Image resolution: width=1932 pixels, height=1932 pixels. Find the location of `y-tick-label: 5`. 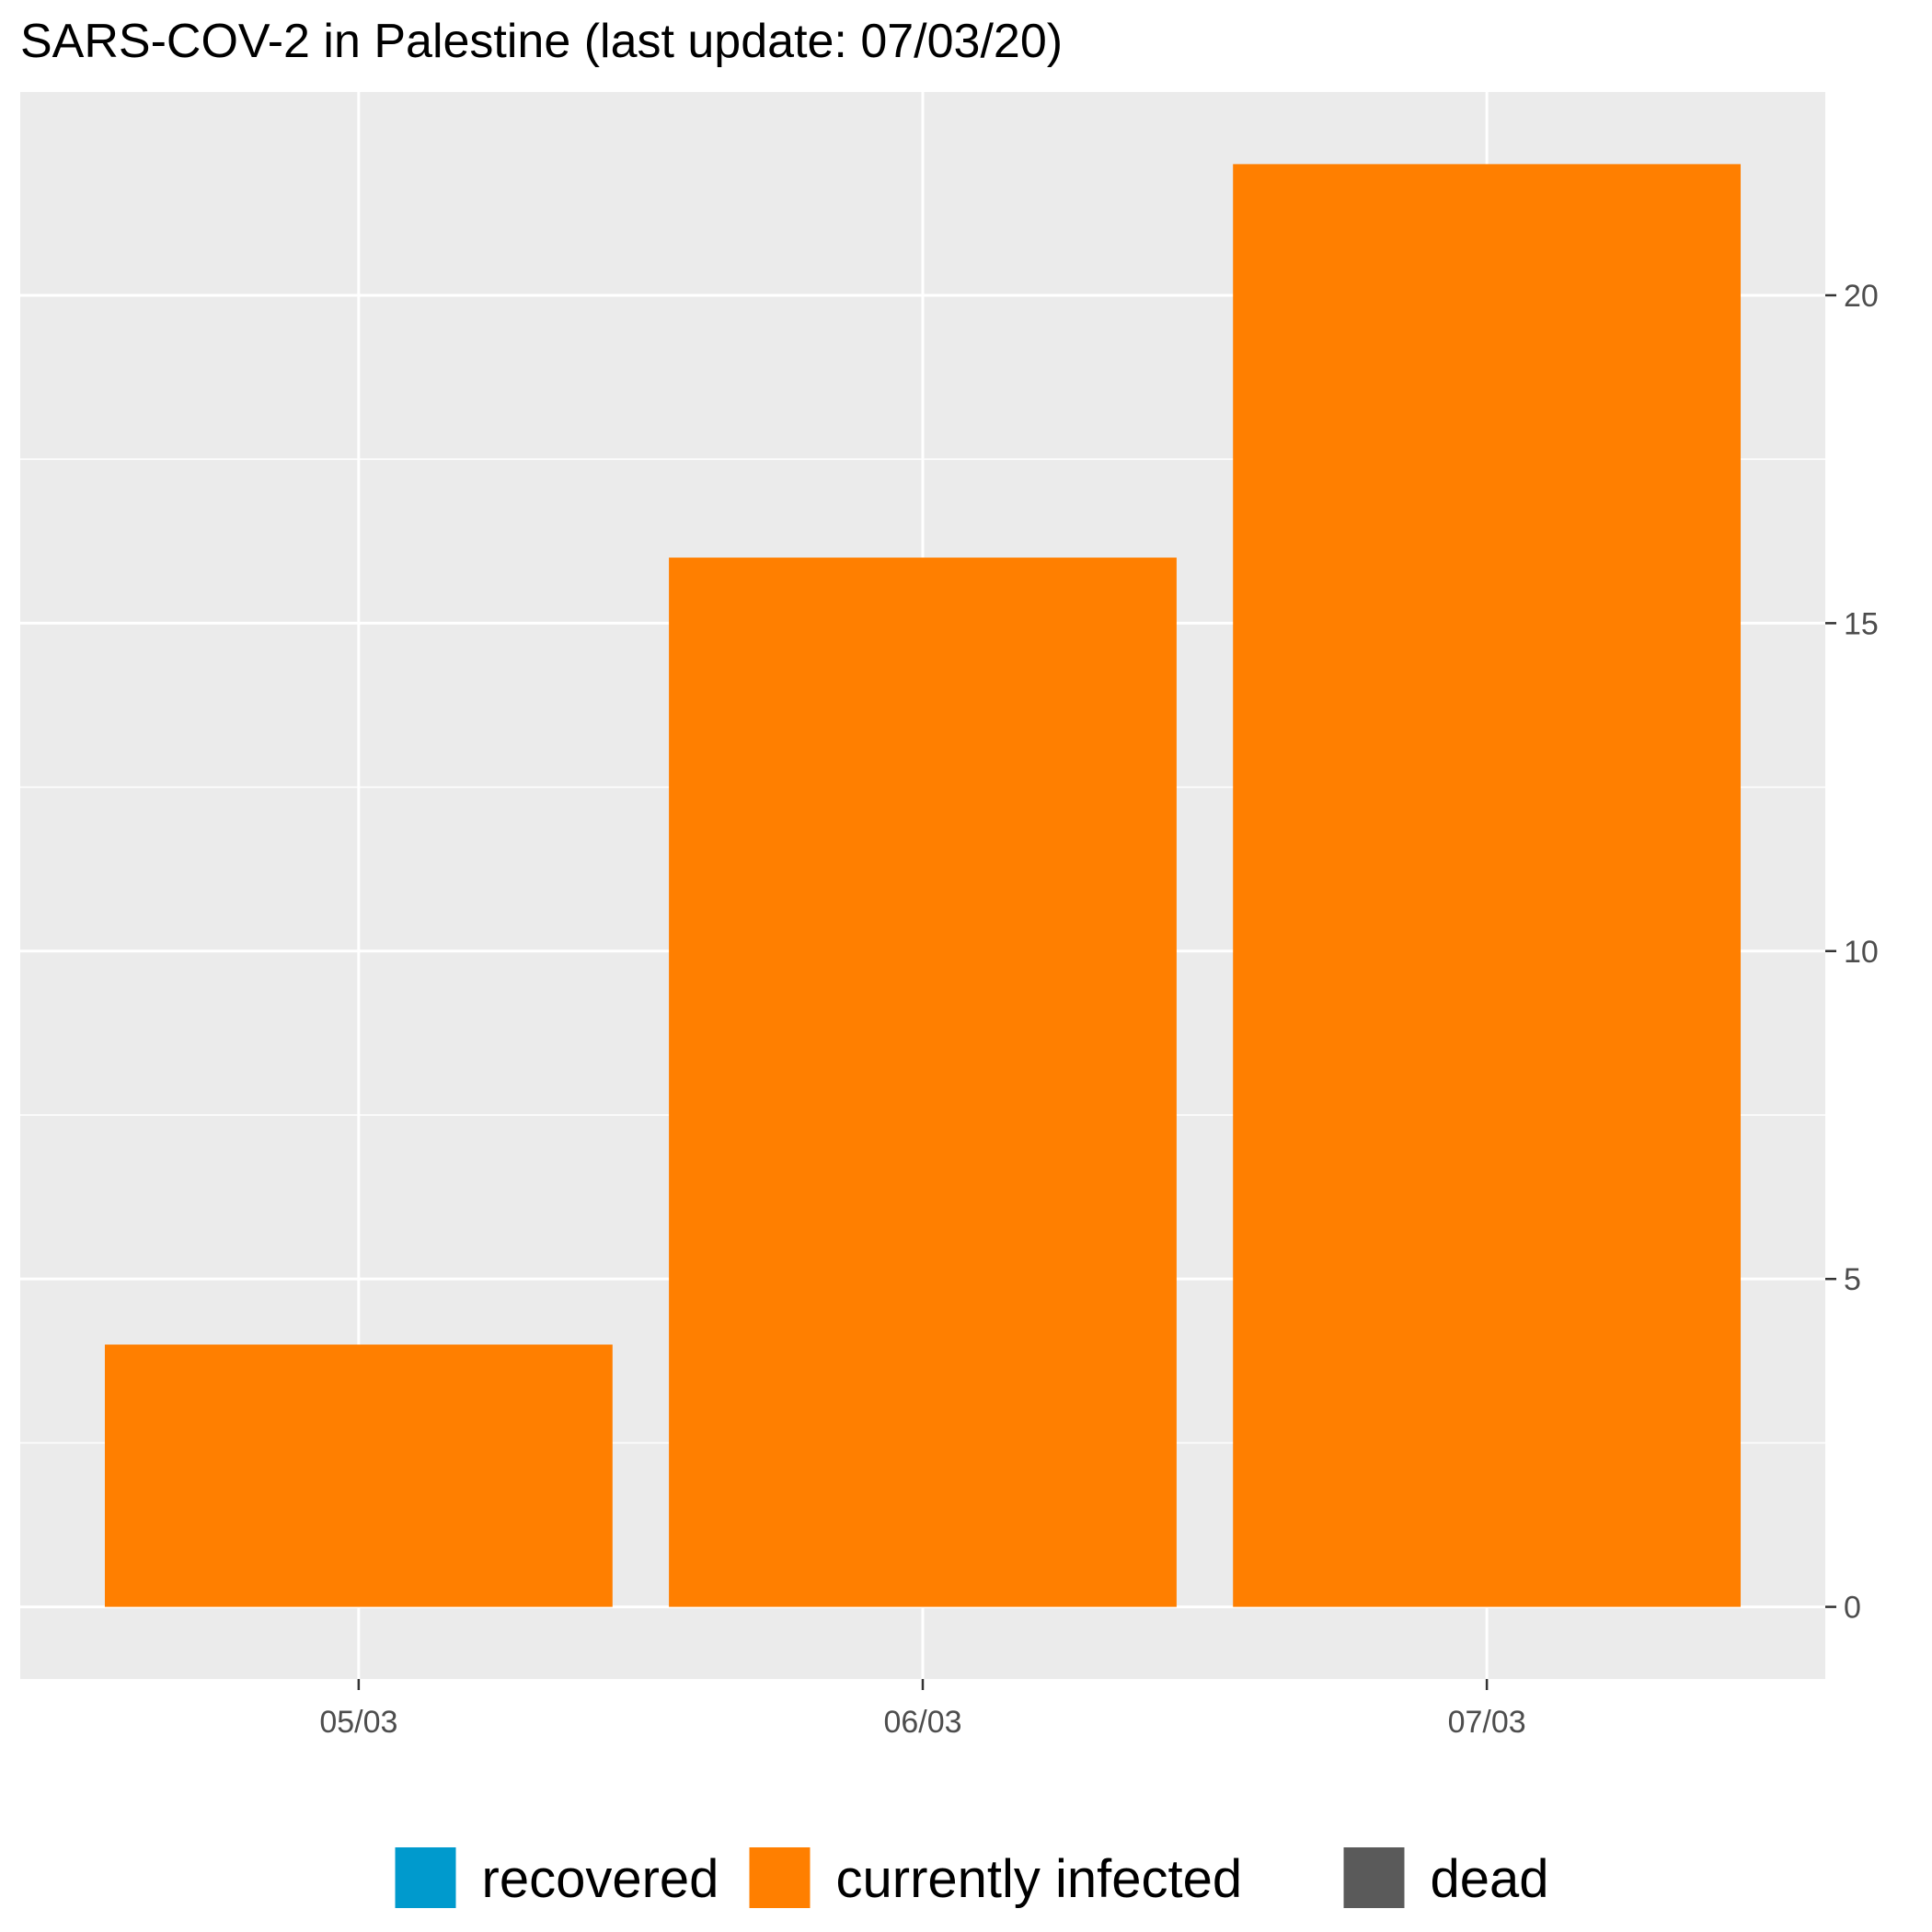

y-tick-label: 5 is located at coordinates (1852, 1279).